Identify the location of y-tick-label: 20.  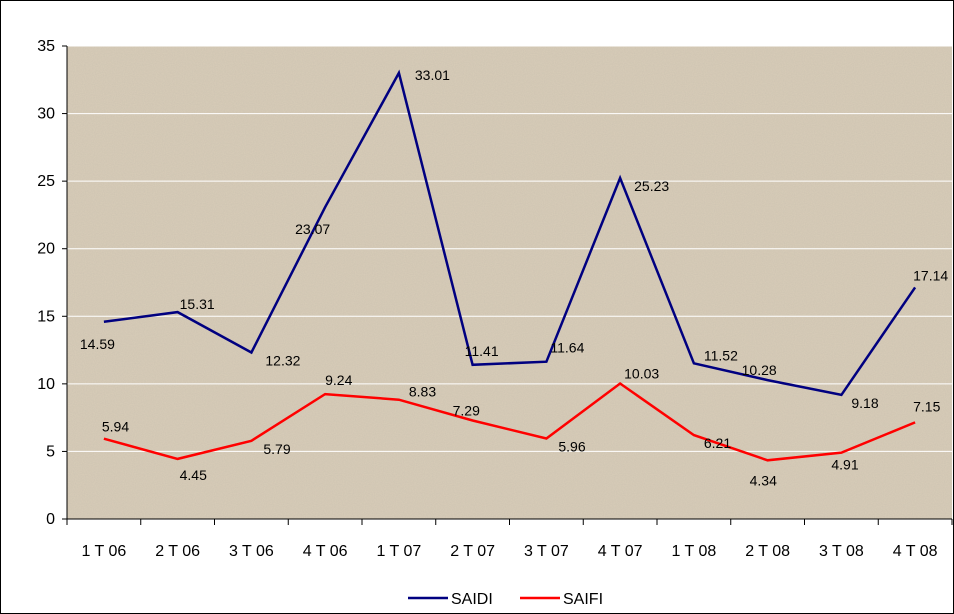
(46, 249).